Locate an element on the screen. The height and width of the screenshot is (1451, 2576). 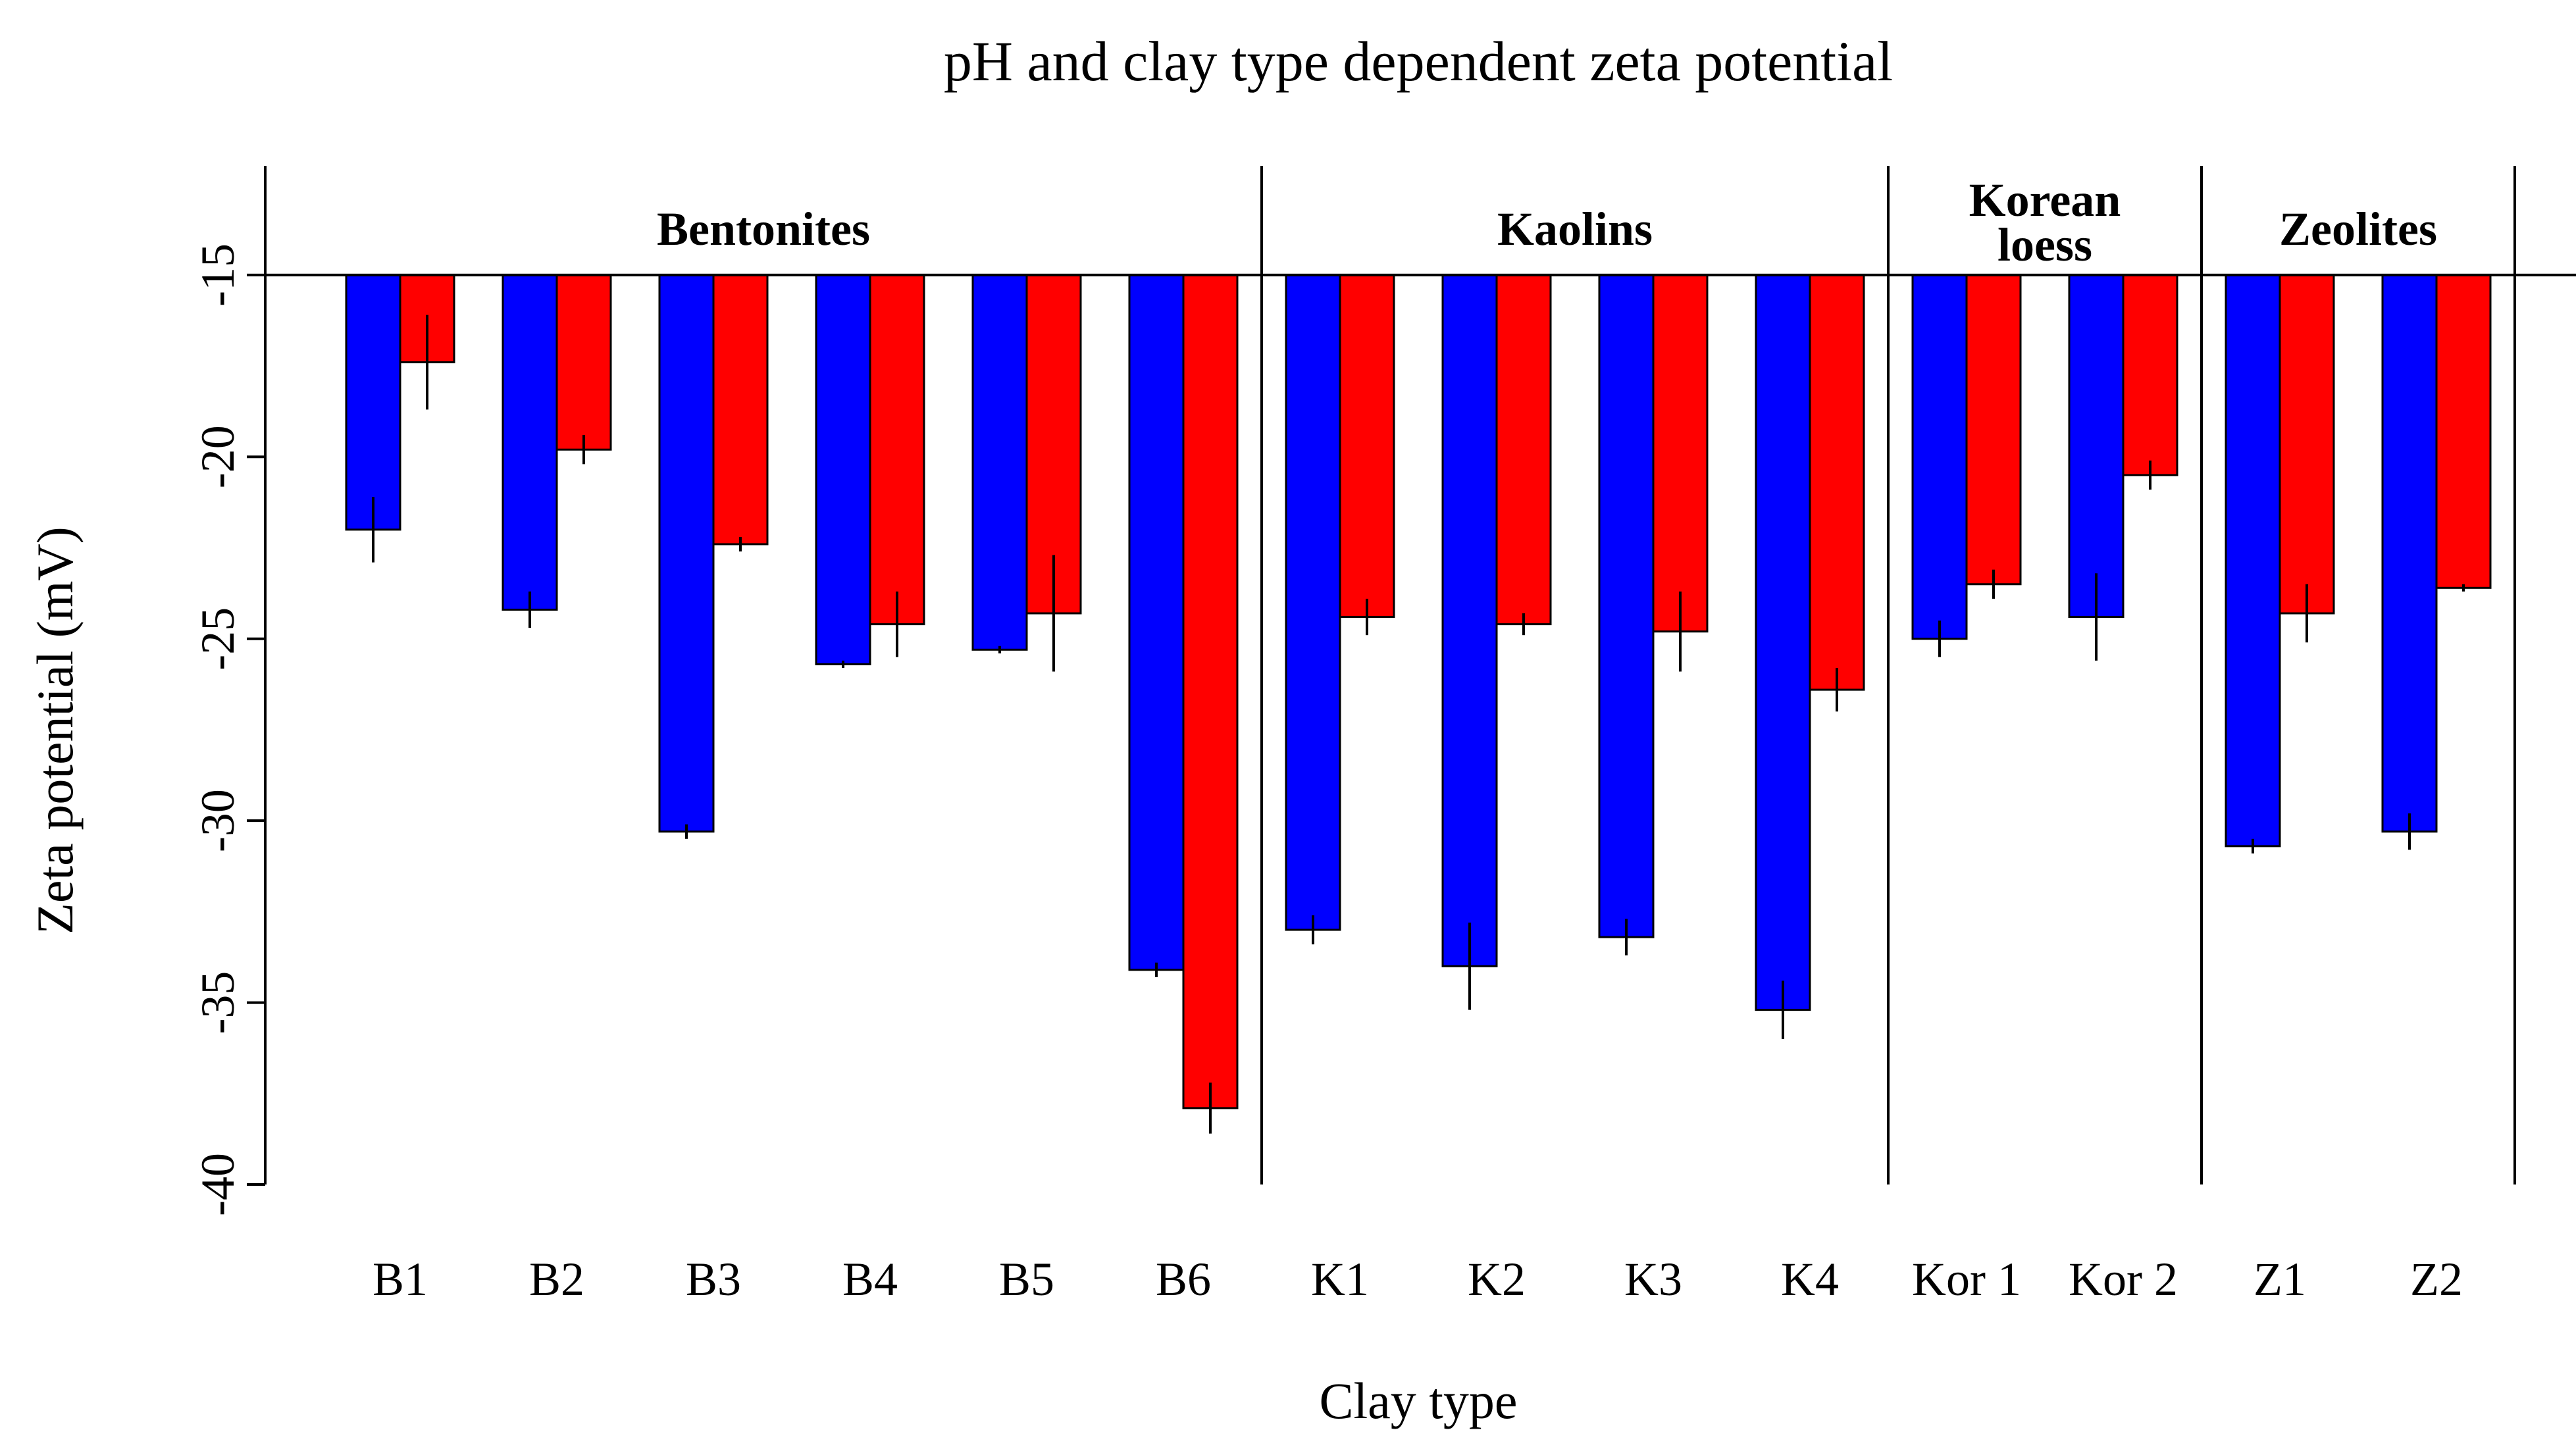
group-label: Zeolites is located at coordinates (2358, 229).